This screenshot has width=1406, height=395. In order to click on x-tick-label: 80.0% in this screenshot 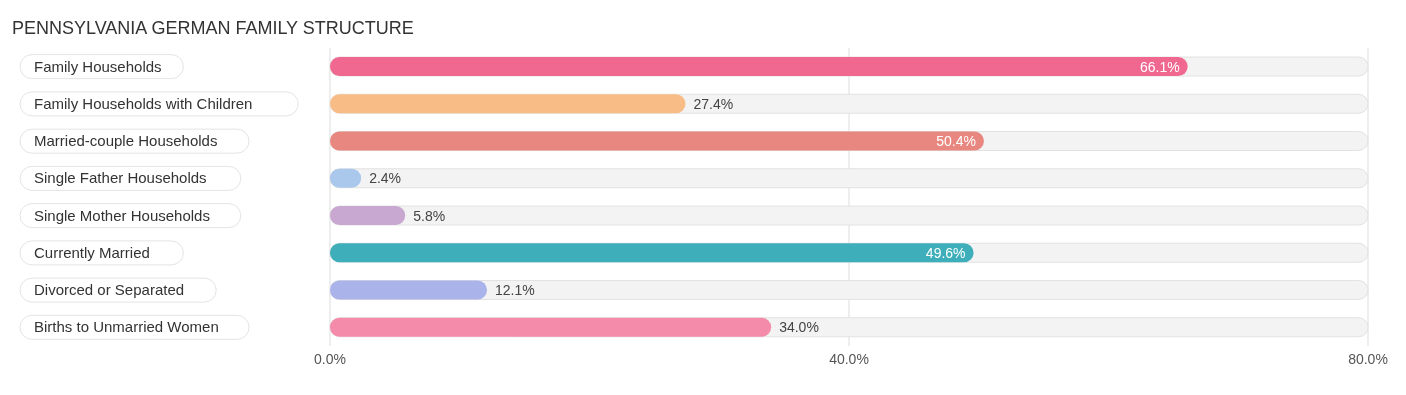, I will do `click(1368, 358)`.